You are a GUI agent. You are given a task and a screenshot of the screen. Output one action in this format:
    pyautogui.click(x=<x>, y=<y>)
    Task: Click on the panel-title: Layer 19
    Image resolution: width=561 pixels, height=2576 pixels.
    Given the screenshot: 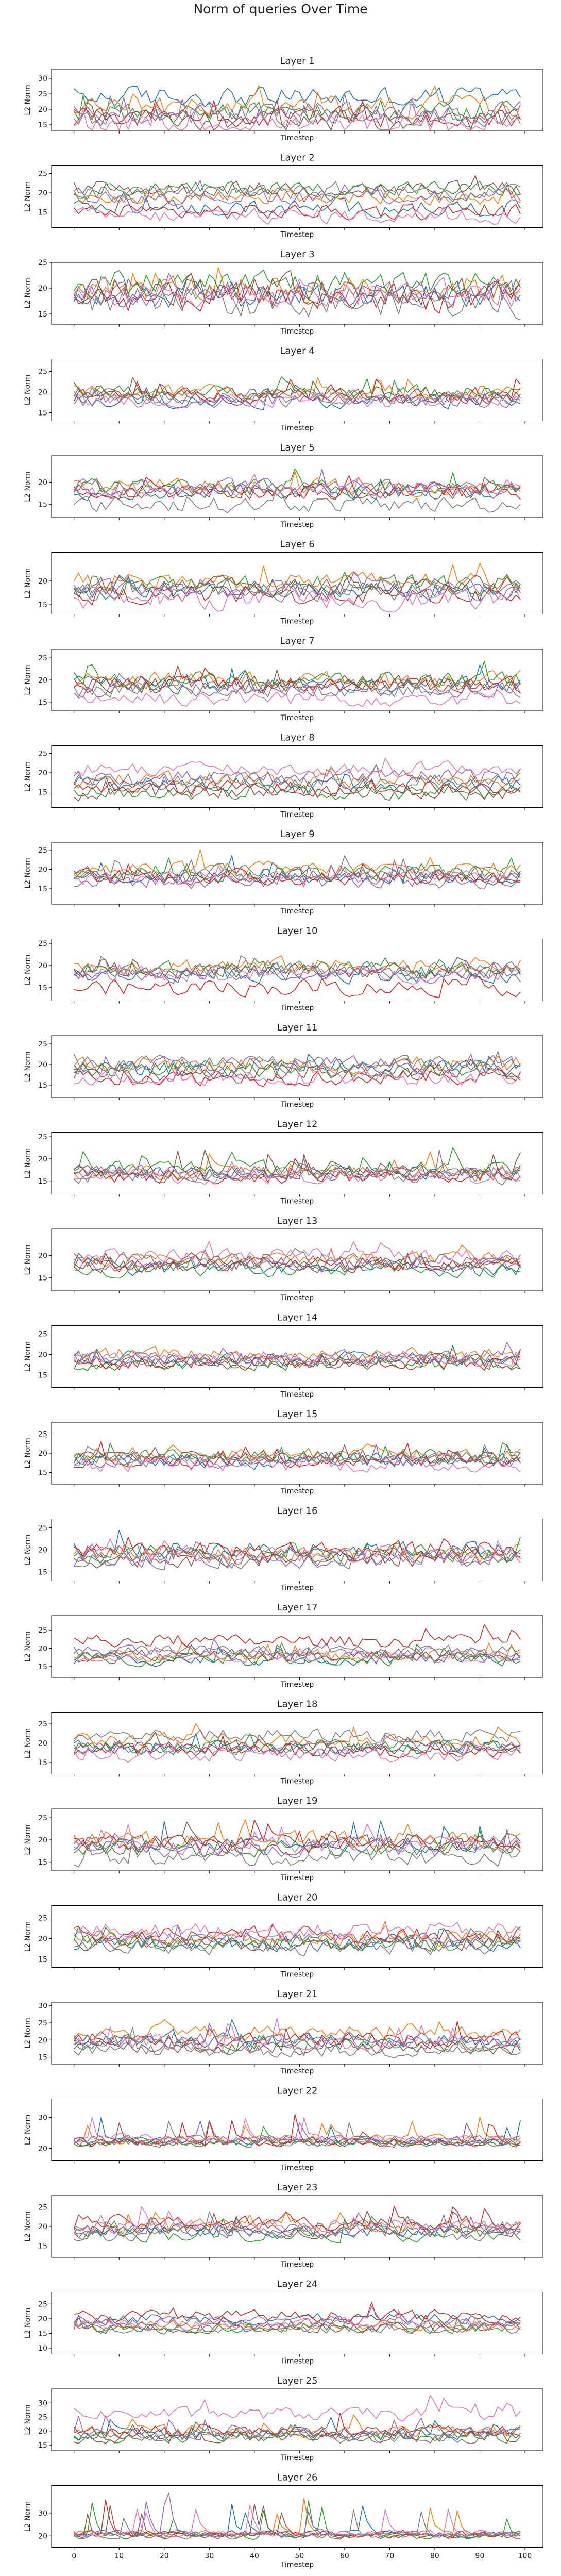 What is the action you would take?
    pyautogui.click(x=297, y=1801)
    